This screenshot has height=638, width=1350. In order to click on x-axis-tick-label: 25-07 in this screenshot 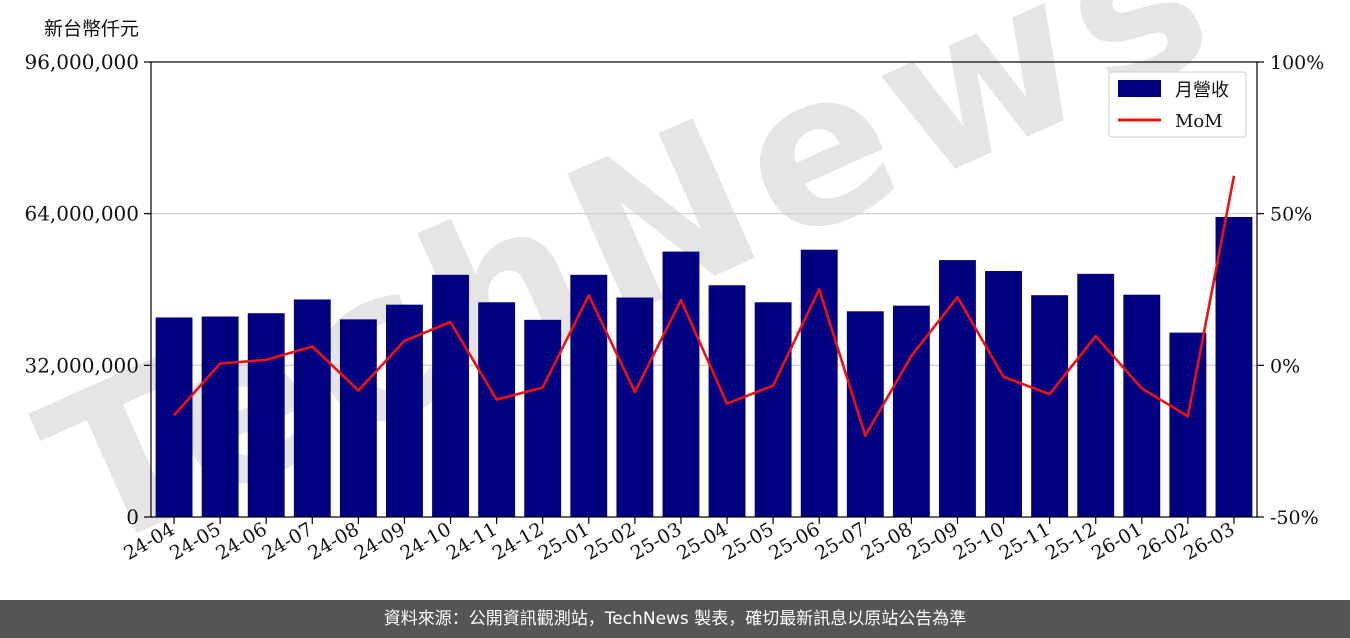, I will do `click(840, 541)`.